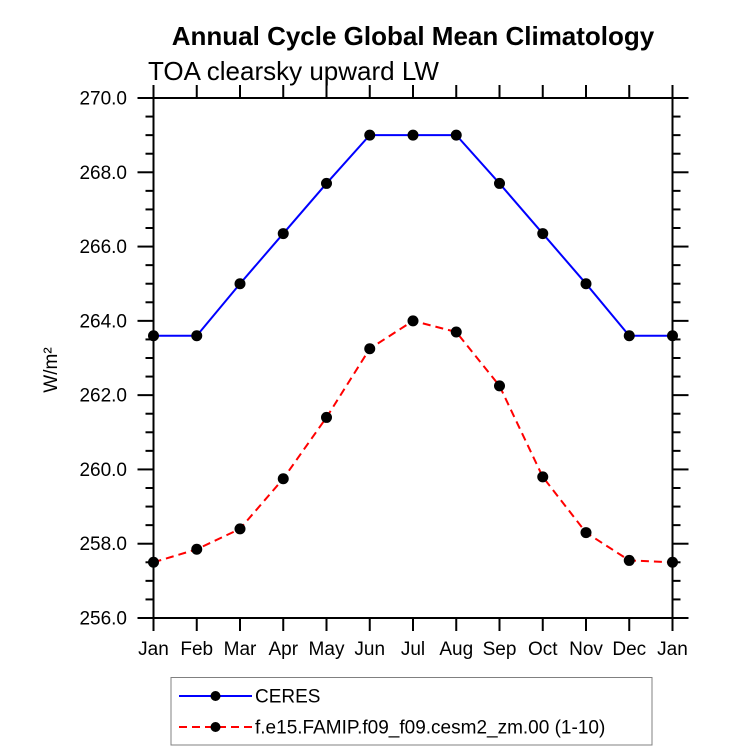  What do you see at coordinates (413, 649) in the screenshot?
I see `x-tick-label: Jul` at bounding box center [413, 649].